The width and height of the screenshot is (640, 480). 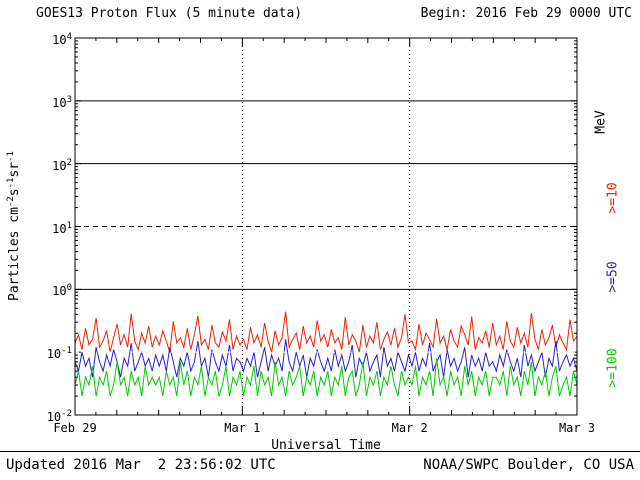 I want to click on x-tick-label: Mar 2, so click(x=409, y=428).